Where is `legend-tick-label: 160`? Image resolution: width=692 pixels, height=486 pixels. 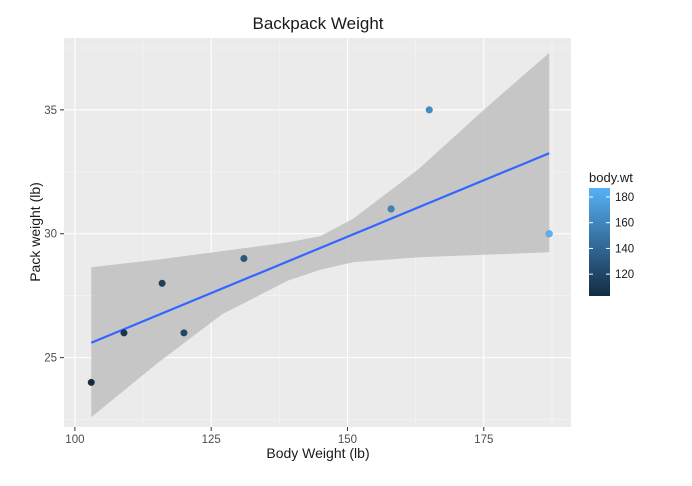 legend-tick-label: 160 is located at coordinates (624, 224).